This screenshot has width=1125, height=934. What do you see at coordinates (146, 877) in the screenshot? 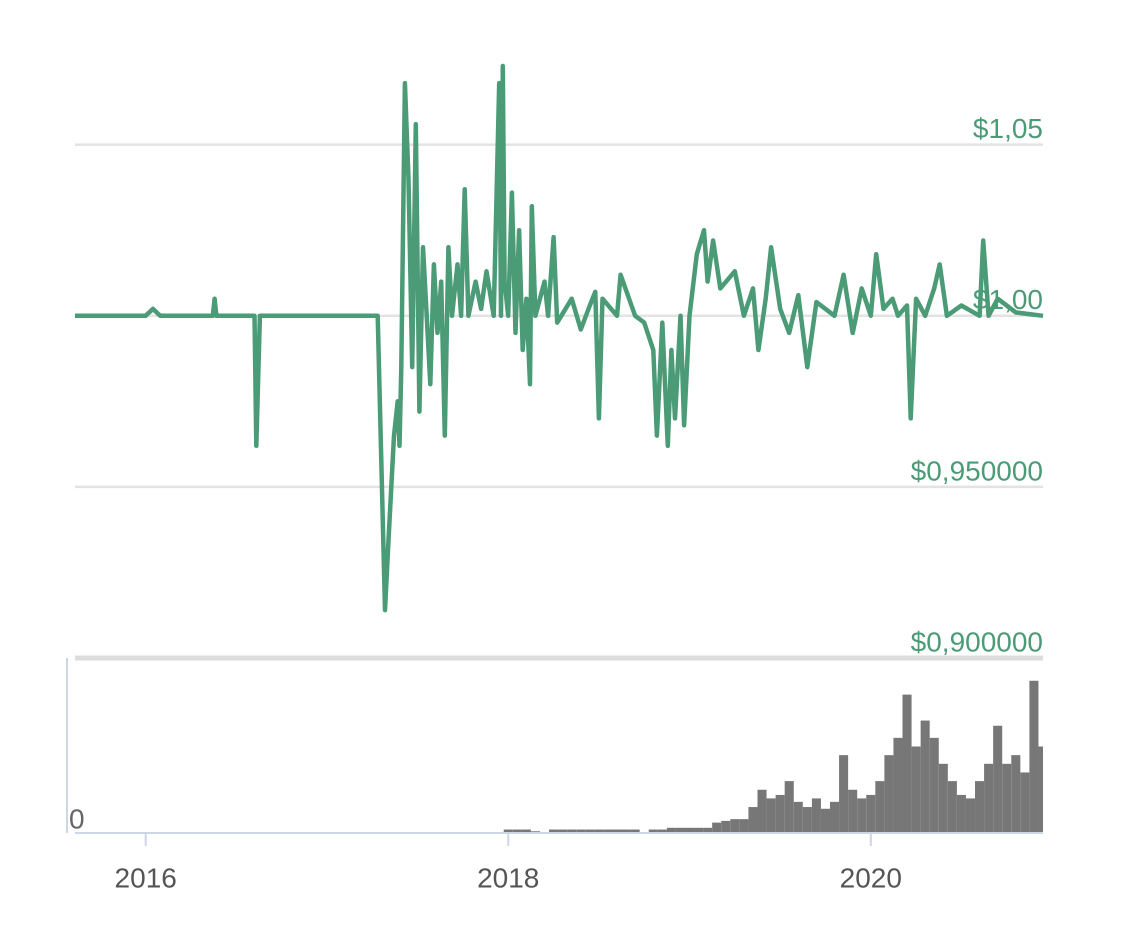
I see `x-tick-label: 2016` at bounding box center [146, 877].